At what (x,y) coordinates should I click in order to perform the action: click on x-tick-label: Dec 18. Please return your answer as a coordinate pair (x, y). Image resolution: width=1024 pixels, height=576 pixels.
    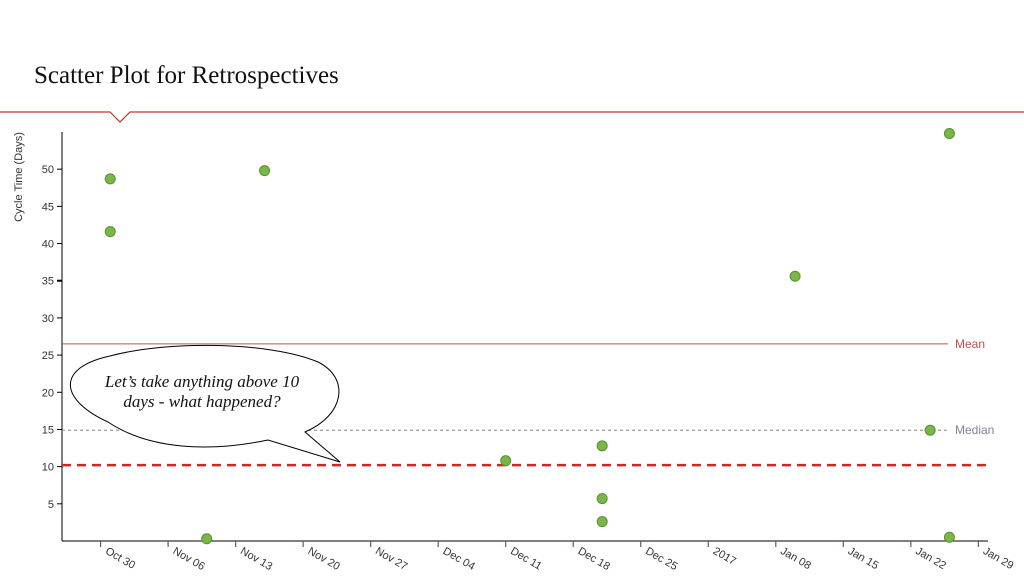
    Looking at the image, I should click on (594, 559).